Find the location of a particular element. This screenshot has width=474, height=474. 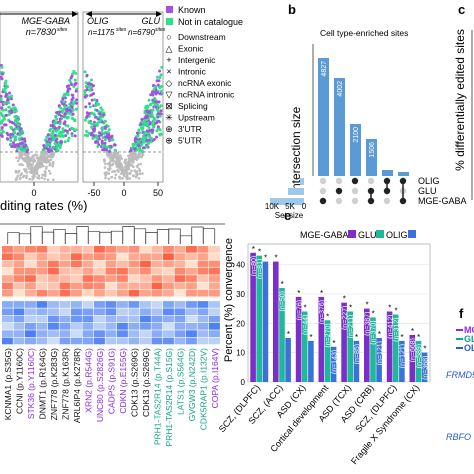

bar-n-label: (n=44) is located at coordinates (306, 325).